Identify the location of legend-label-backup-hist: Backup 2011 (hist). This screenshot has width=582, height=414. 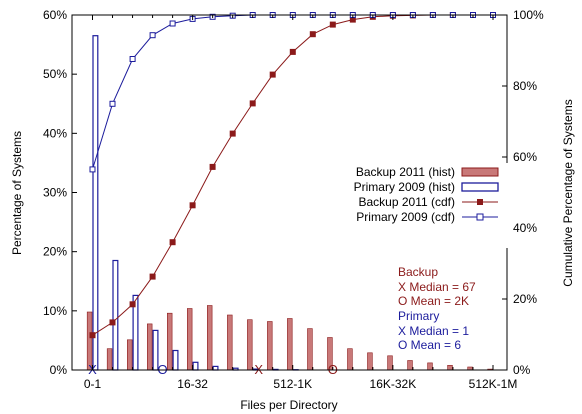
(405, 172).